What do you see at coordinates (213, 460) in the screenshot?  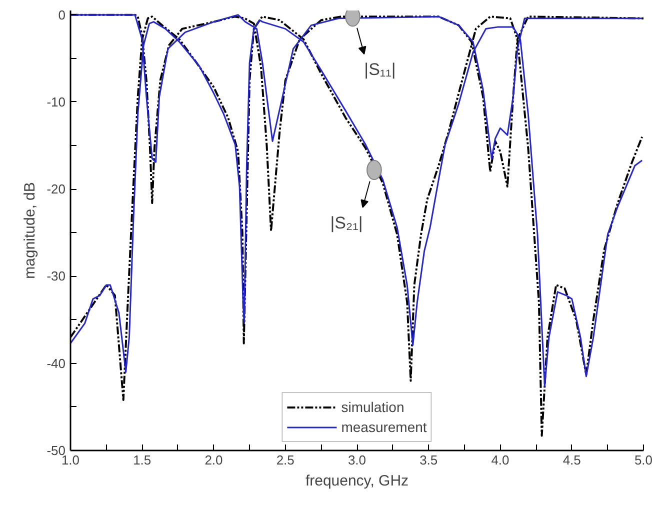 I see `x-tick-label: 2.0` at bounding box center [213, 460].